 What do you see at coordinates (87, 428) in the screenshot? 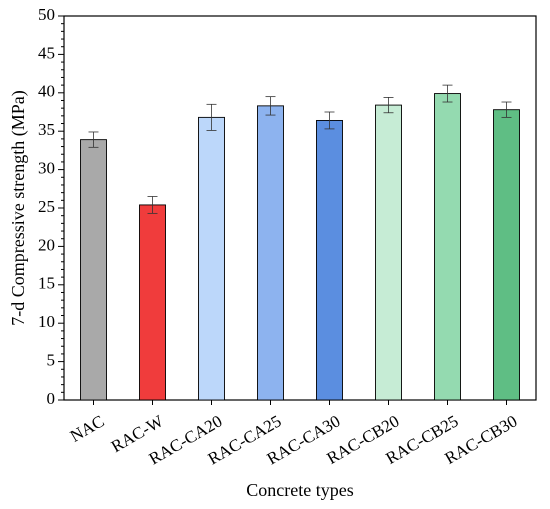
I see `x-tick-label: NAC` at bounding box center [87, 428].